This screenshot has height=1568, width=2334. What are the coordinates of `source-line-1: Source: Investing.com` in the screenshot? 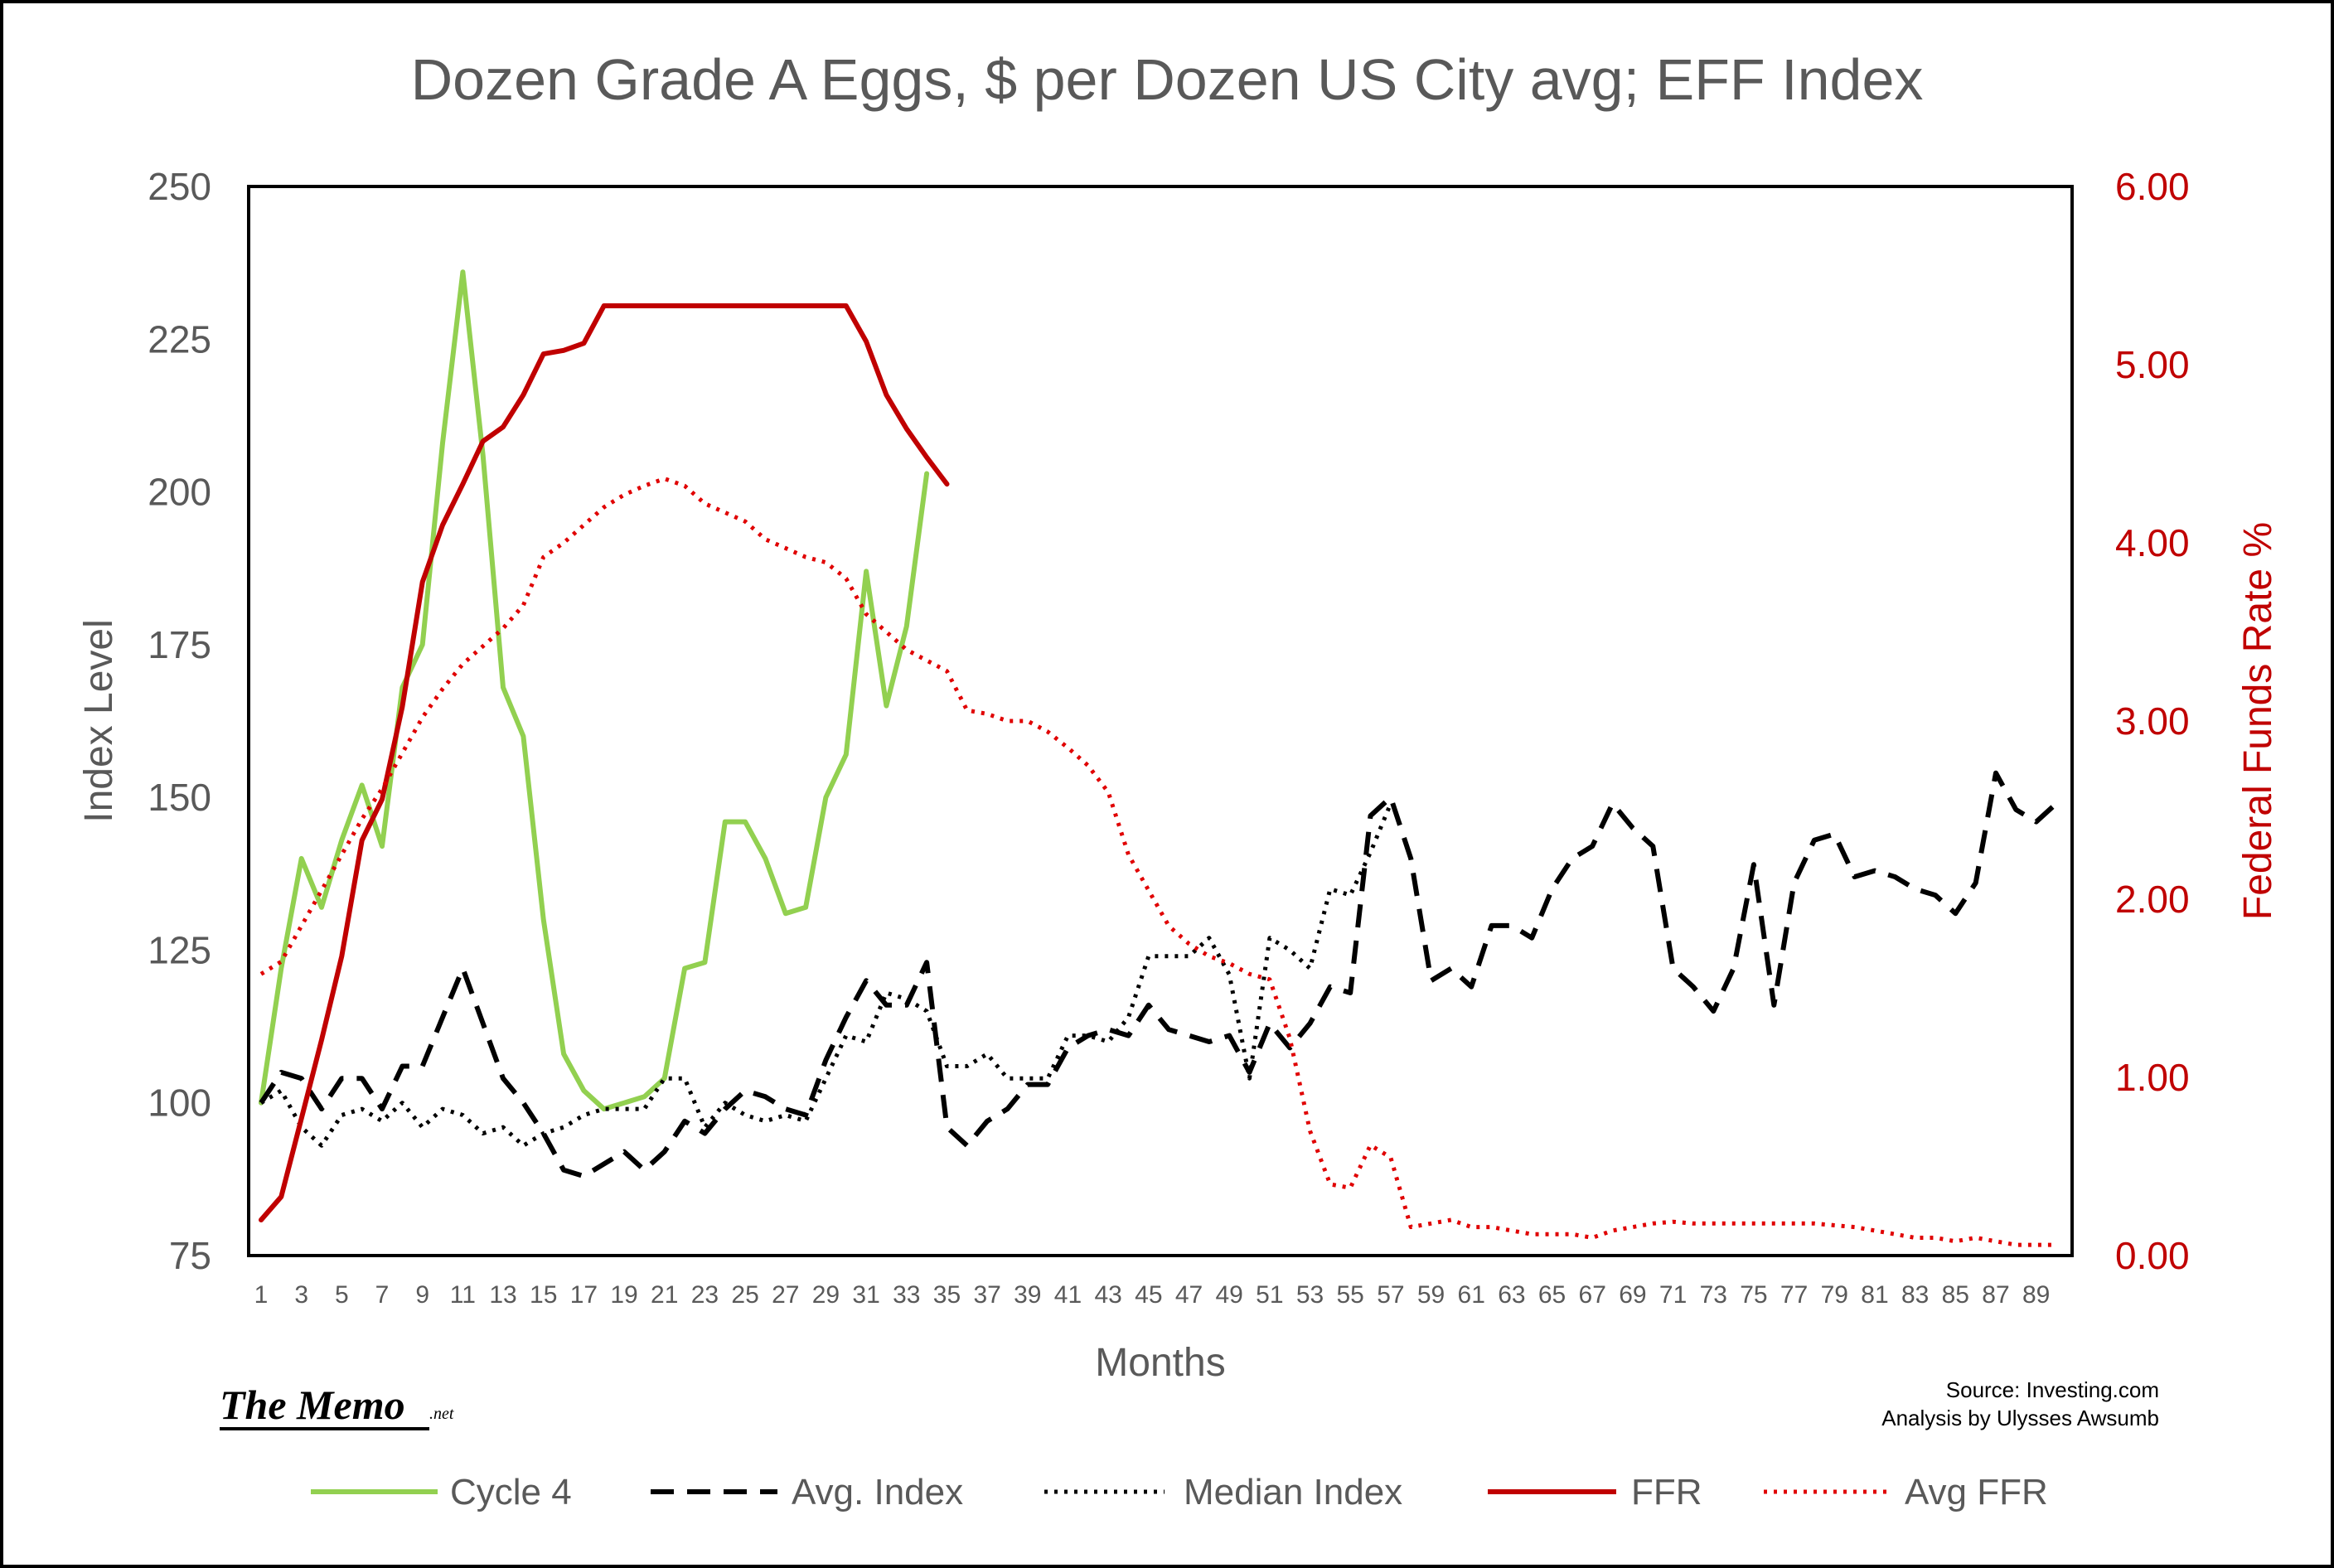 It's located at (2052, 1389).